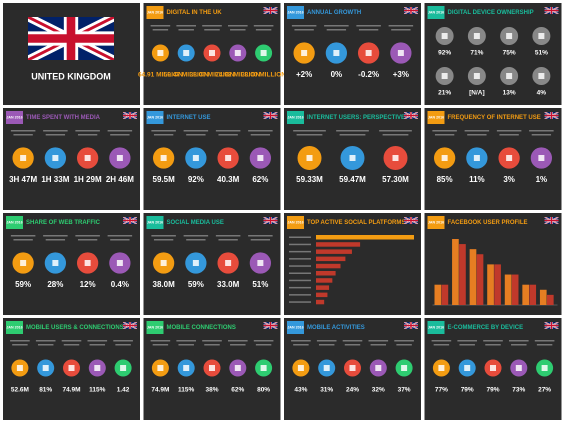 Image resolution: width=565 pixels, height=424 pixels. I want to click on stat-value: 38.0M, so click(164, 284).